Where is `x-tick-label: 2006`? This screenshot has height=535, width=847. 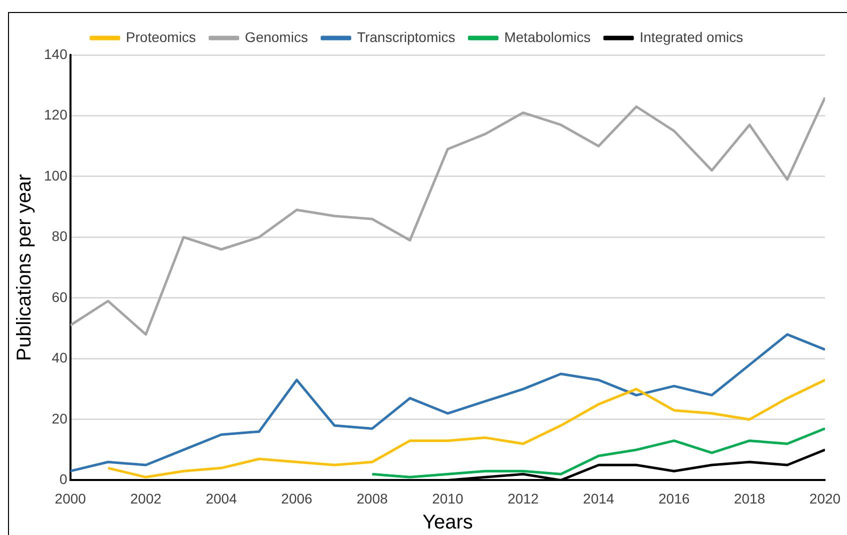 x-tick-label: 2006 is located at coordinates (297, 498).